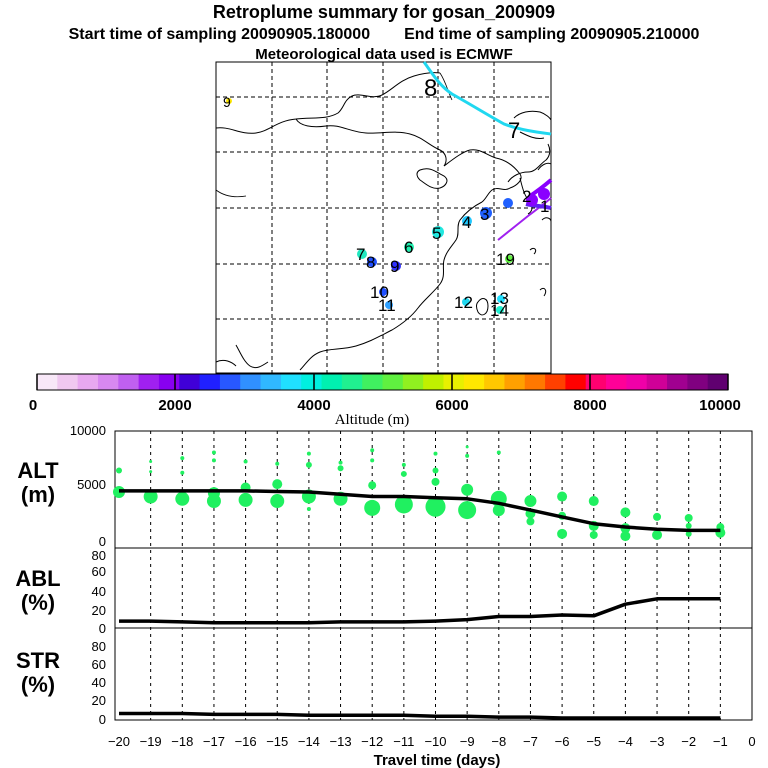 The height and width of the screenshot is (768, 768). I want to click on traj-label-11: 11, so click(387, 305).